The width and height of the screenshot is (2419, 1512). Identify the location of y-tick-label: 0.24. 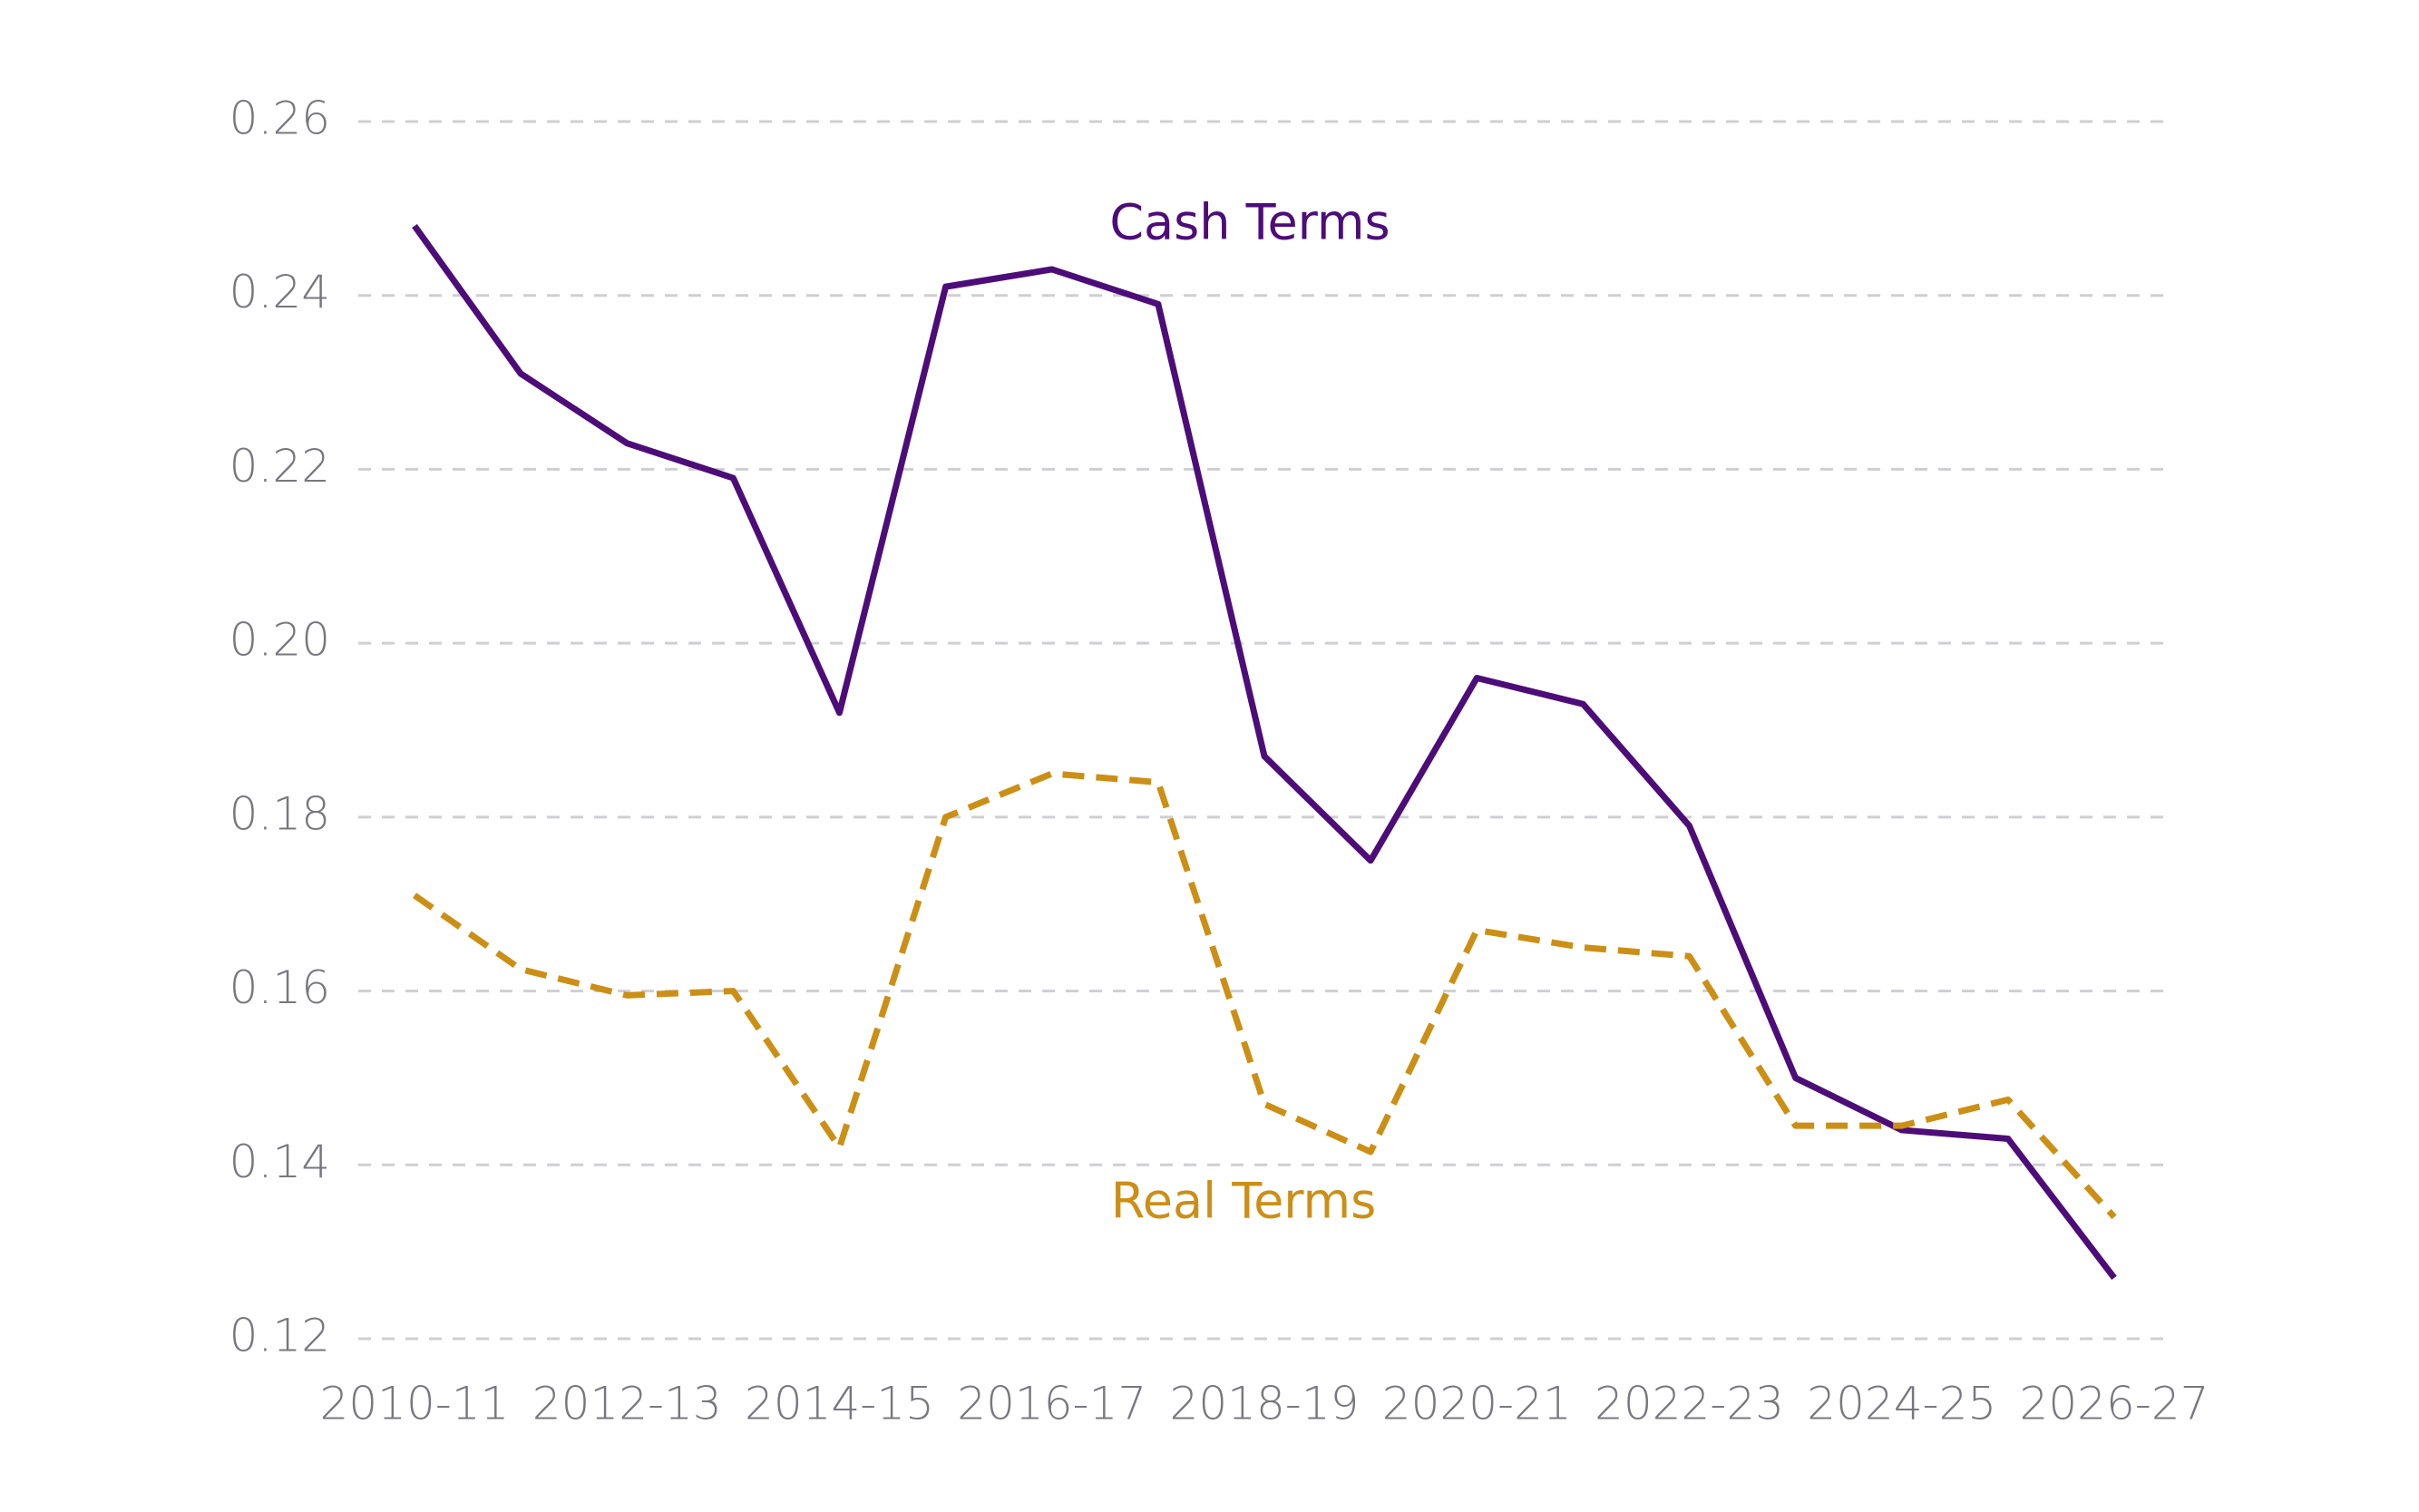
(280, 292).